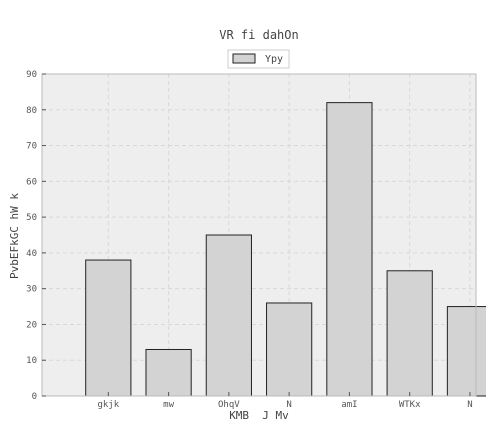  What do you see at coordinates (168, 405) in the screenshot?
I see `x-tick-label: mw` at bounding box center [168, 405].